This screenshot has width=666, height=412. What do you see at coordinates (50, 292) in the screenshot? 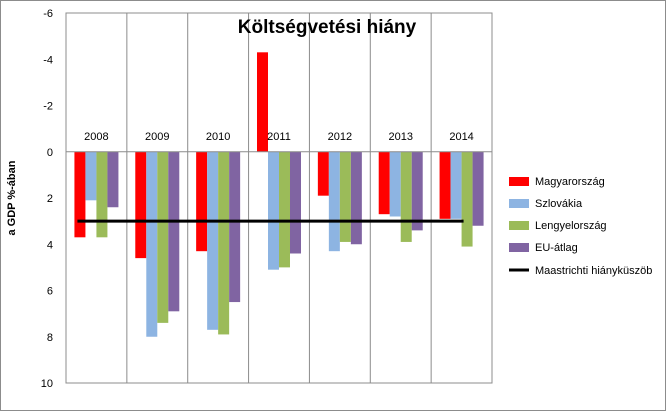
I see `y-tick-label: 6` at bounding box center [50, 292].